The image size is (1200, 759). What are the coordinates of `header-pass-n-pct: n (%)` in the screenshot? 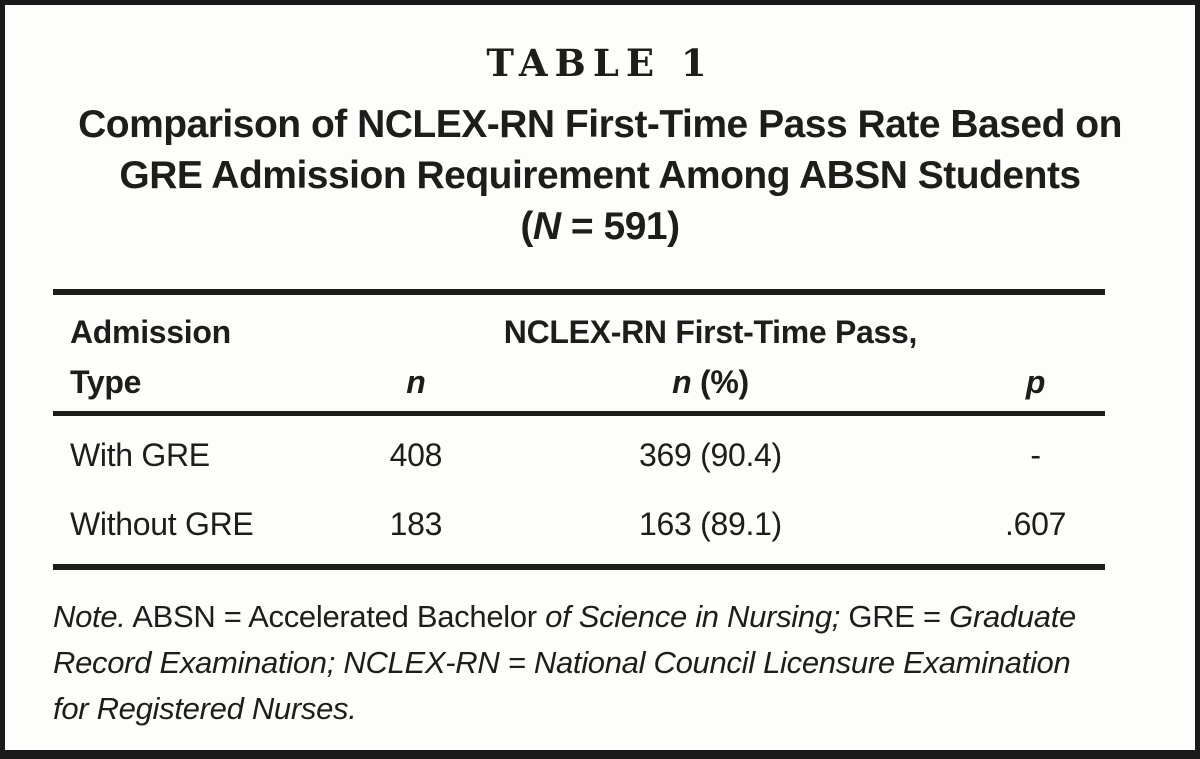 It's located at (710, 382).